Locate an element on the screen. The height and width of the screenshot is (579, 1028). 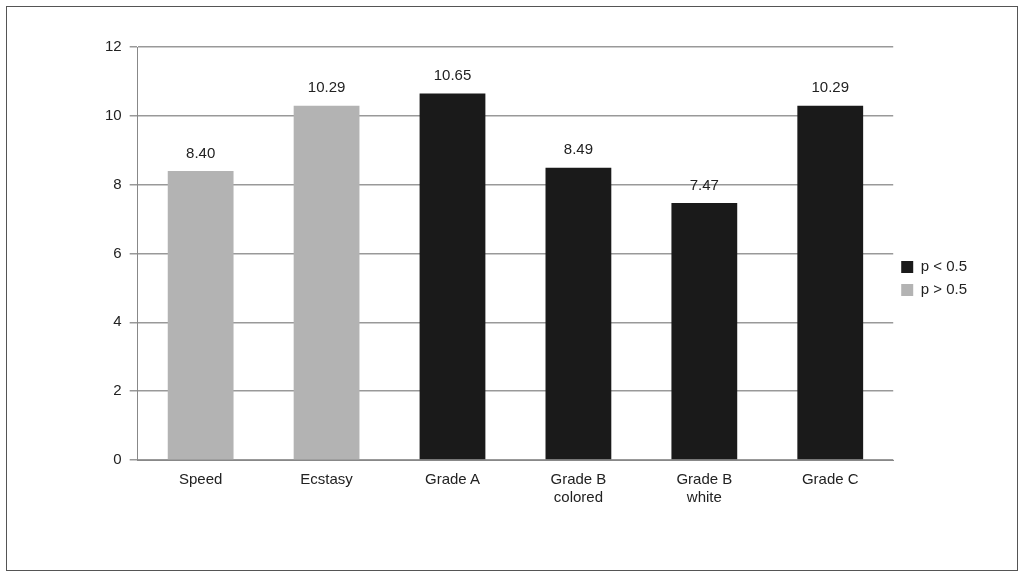
data-label: 10.65 is located at coordinates (452, 75).